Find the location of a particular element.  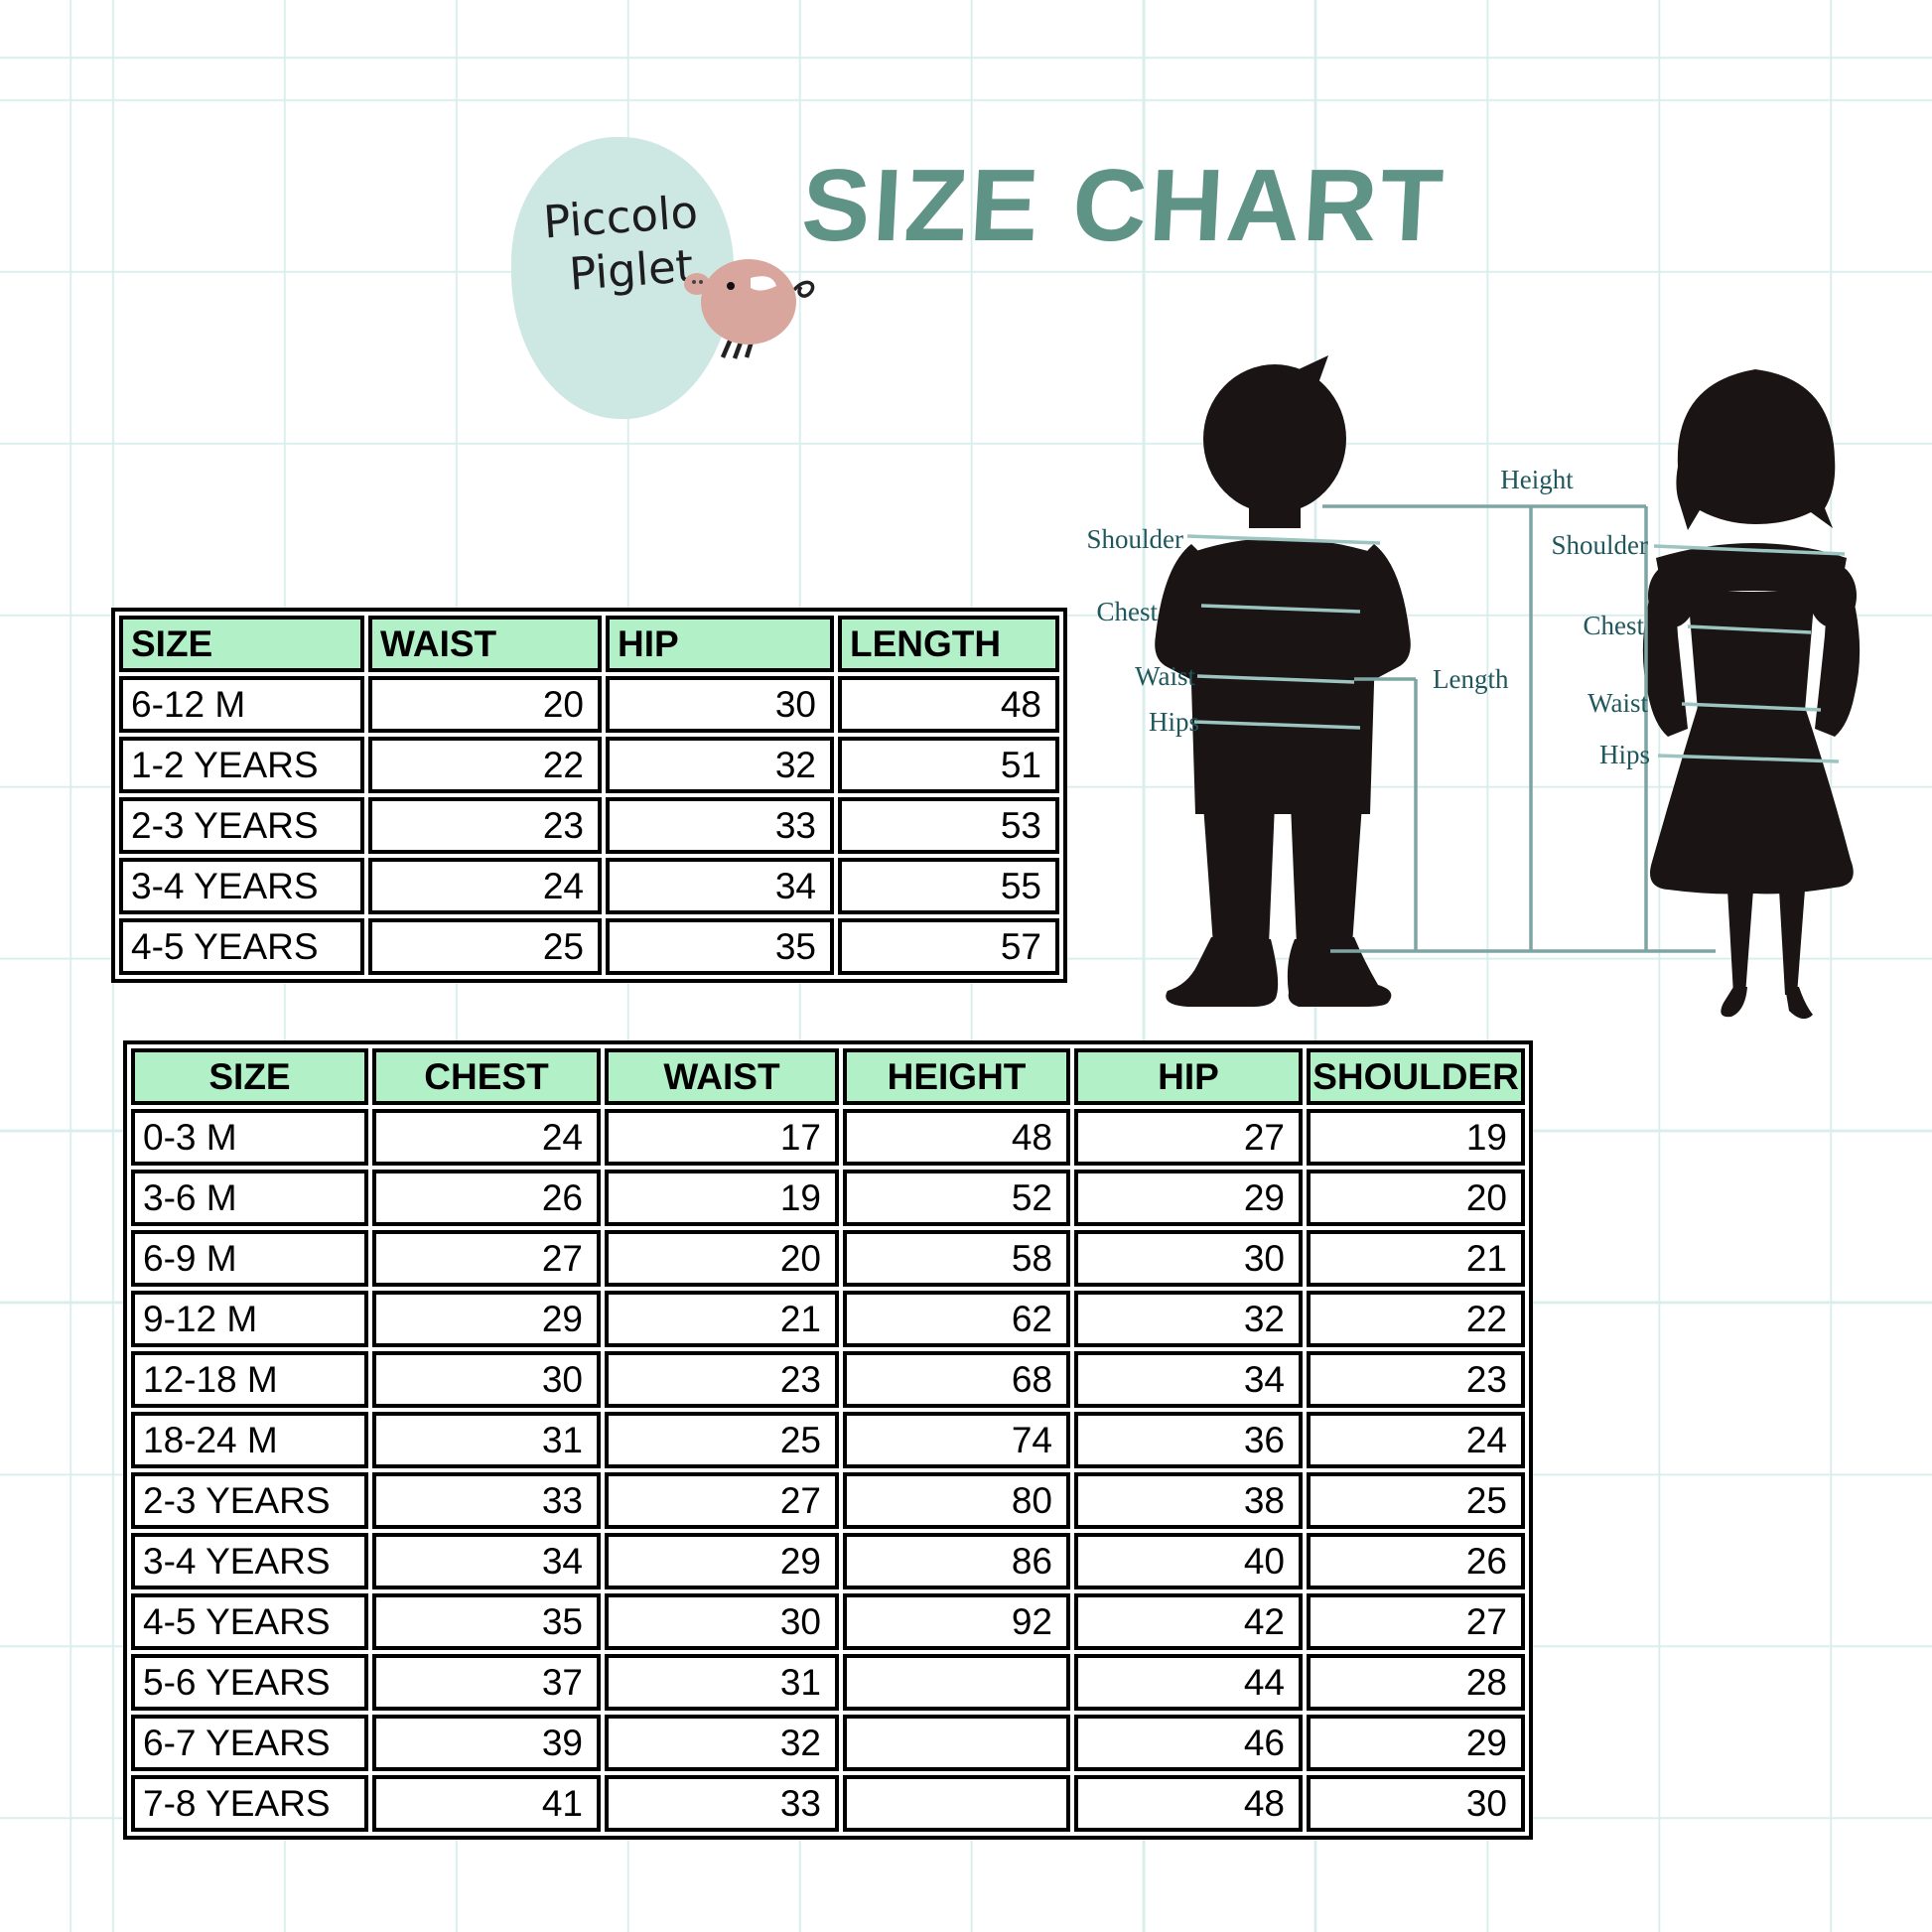

table-row: 7-8 YEARS 41 33 48 30 is located at coordinates (828, 1804).